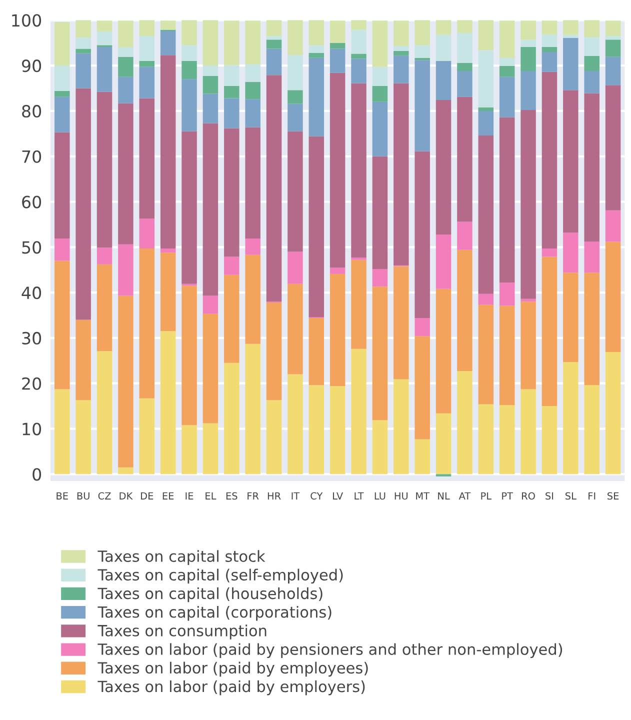 The image size is (631, 720). What do you see at coordinates (37, 474) in the screenshot?
I see `y-tick-label: 0` at bounding box center [37, 474].